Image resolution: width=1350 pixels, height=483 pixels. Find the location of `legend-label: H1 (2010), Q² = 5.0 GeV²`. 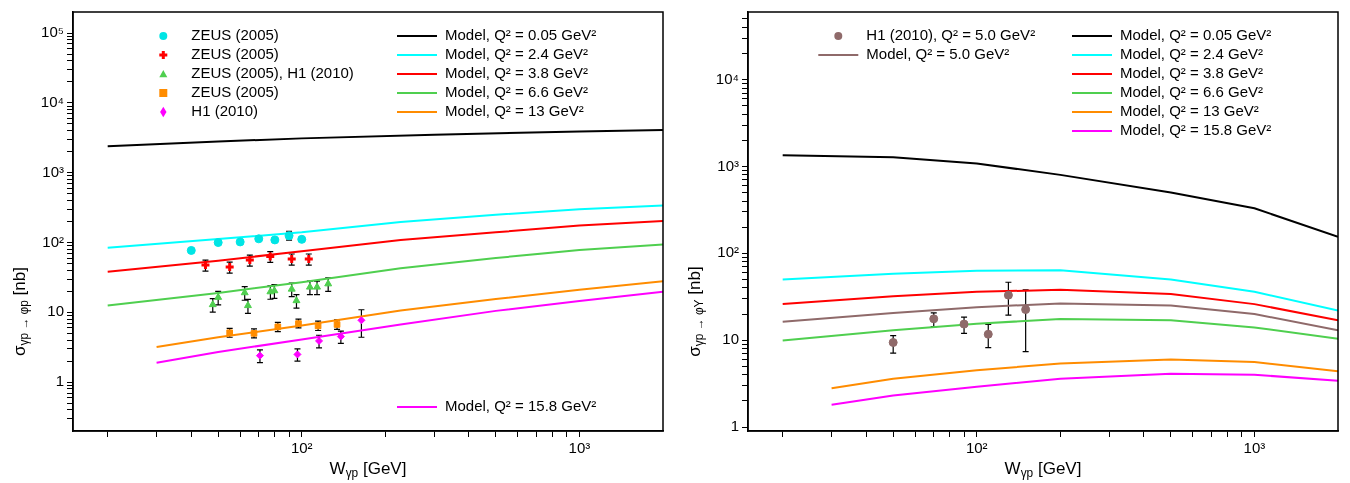

legend-label: H1 (2010), Q² = 5.0 GeV² is located at coordinates (951, 35).